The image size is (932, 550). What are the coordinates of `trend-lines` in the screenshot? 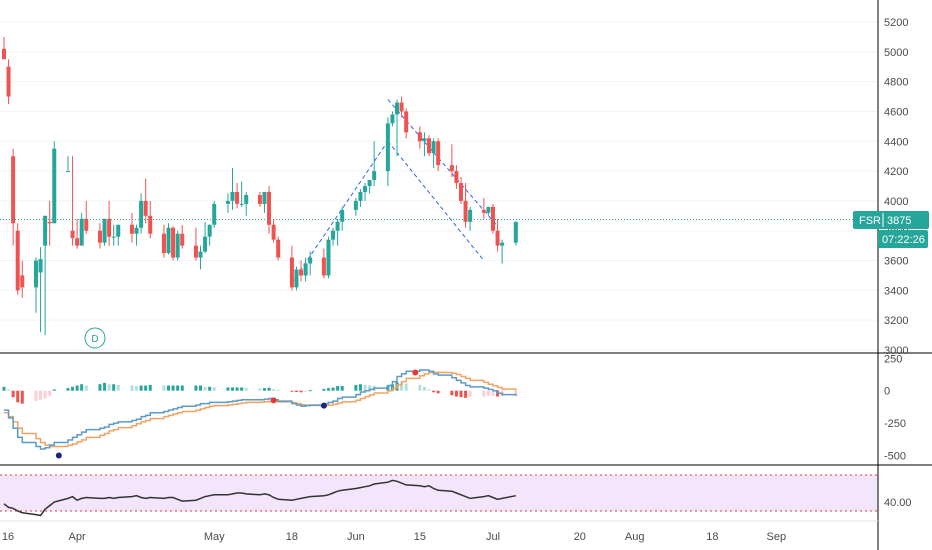 It's located at (394, 191).